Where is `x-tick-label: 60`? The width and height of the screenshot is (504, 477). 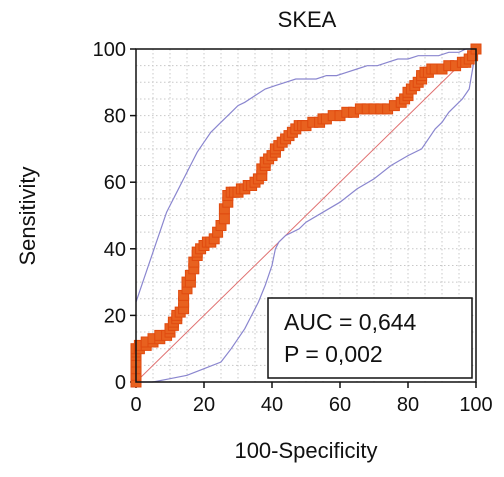 x-tick-label: 60 is located at coordinates (340, 405).